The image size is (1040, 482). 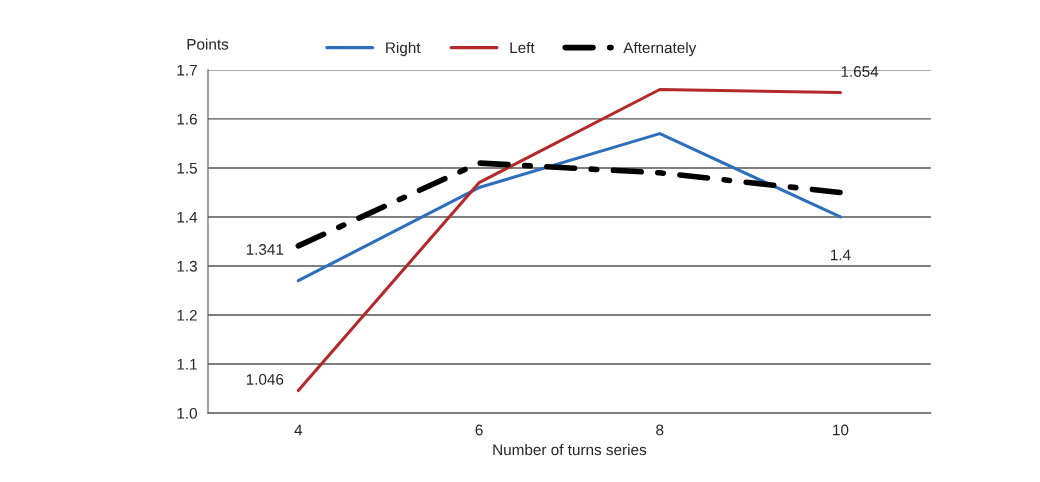 I want to click on y-tick-label: 1.5, so click(x=187, y=168).